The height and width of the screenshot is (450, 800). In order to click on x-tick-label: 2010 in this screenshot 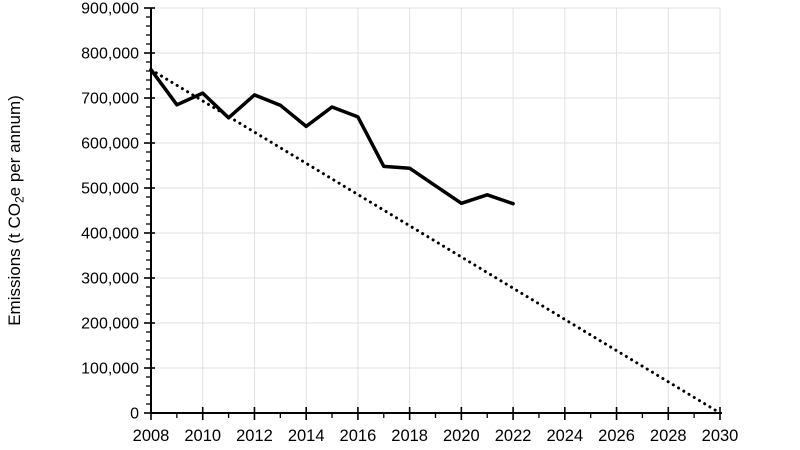, I will do `click(202, 436)`.